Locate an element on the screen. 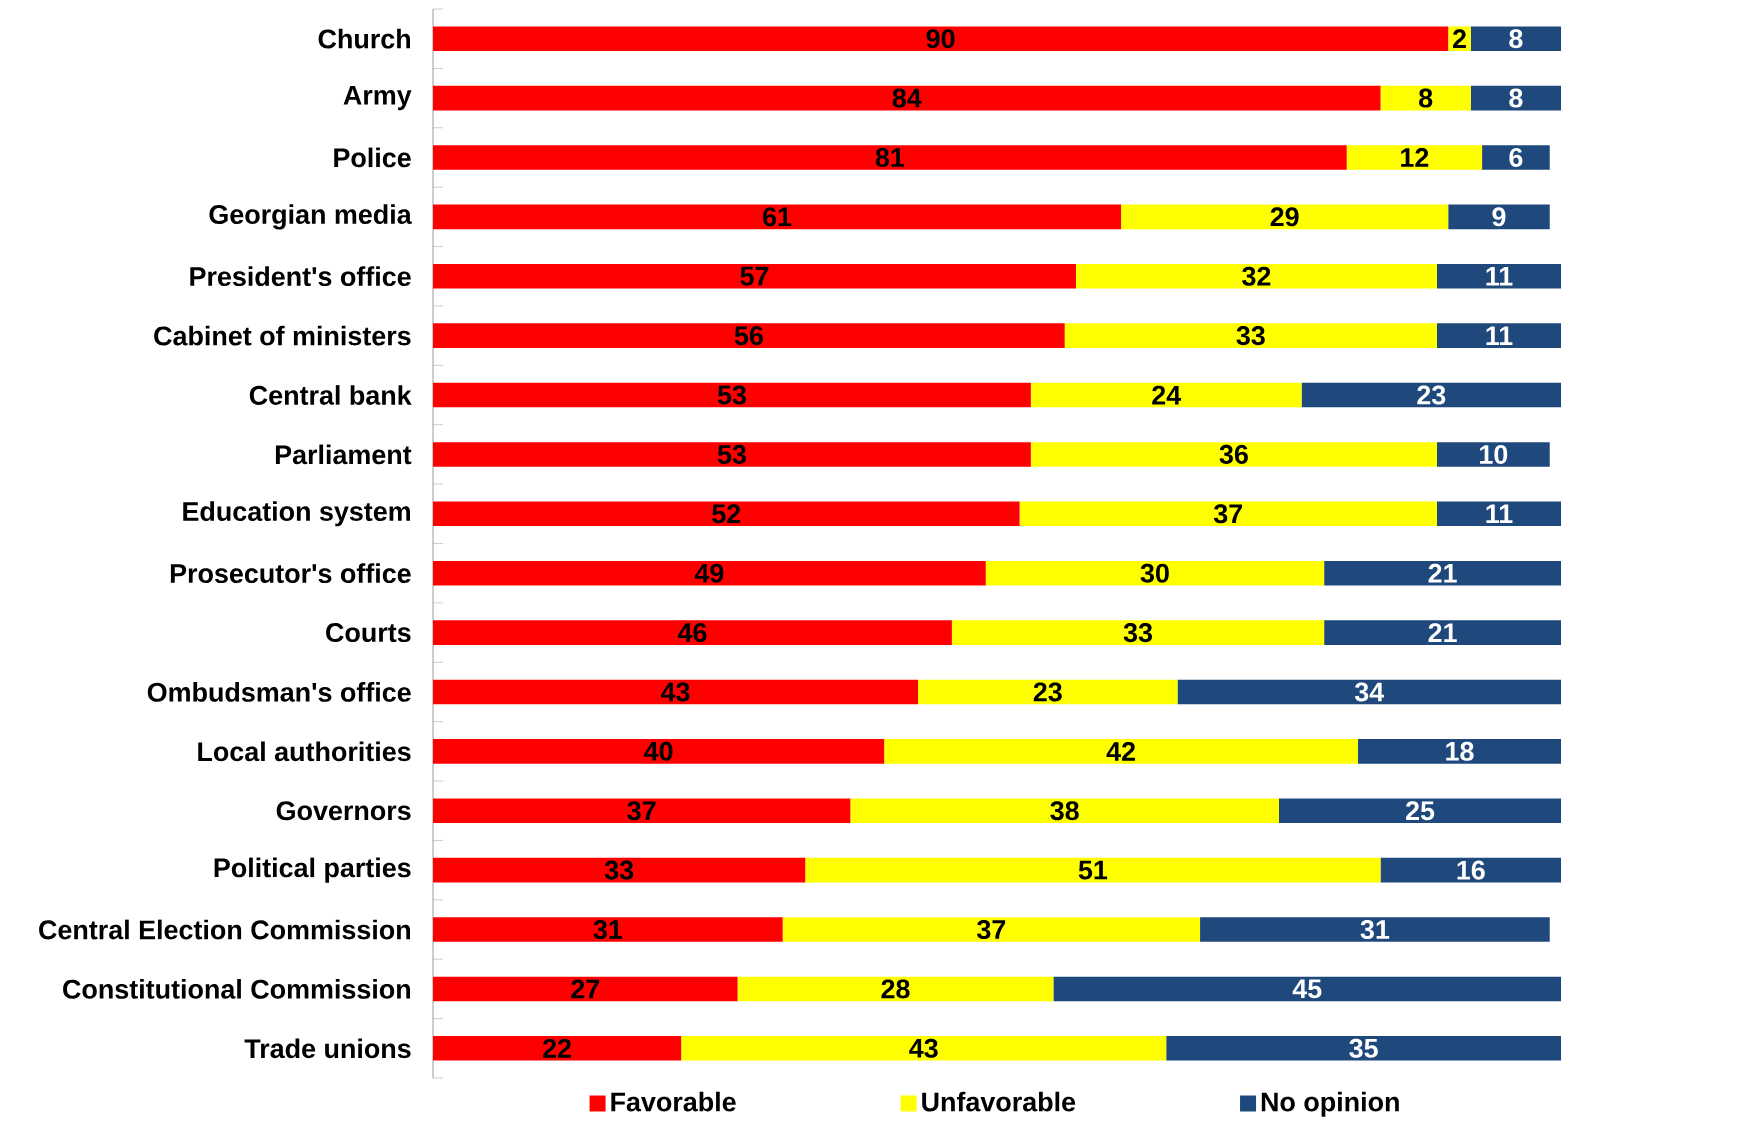  data-label: 56 is located at coordinates (748, 336).